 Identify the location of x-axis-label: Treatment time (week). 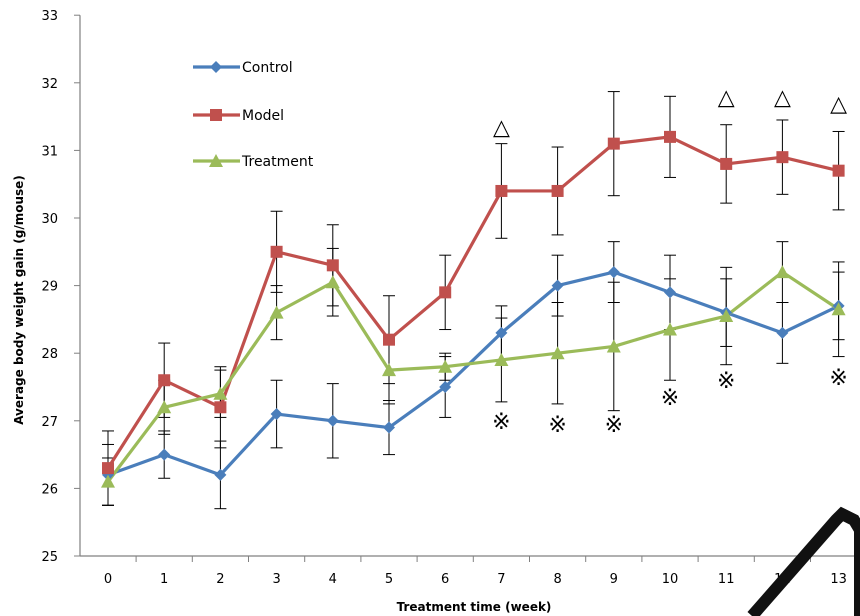
(474, 607).